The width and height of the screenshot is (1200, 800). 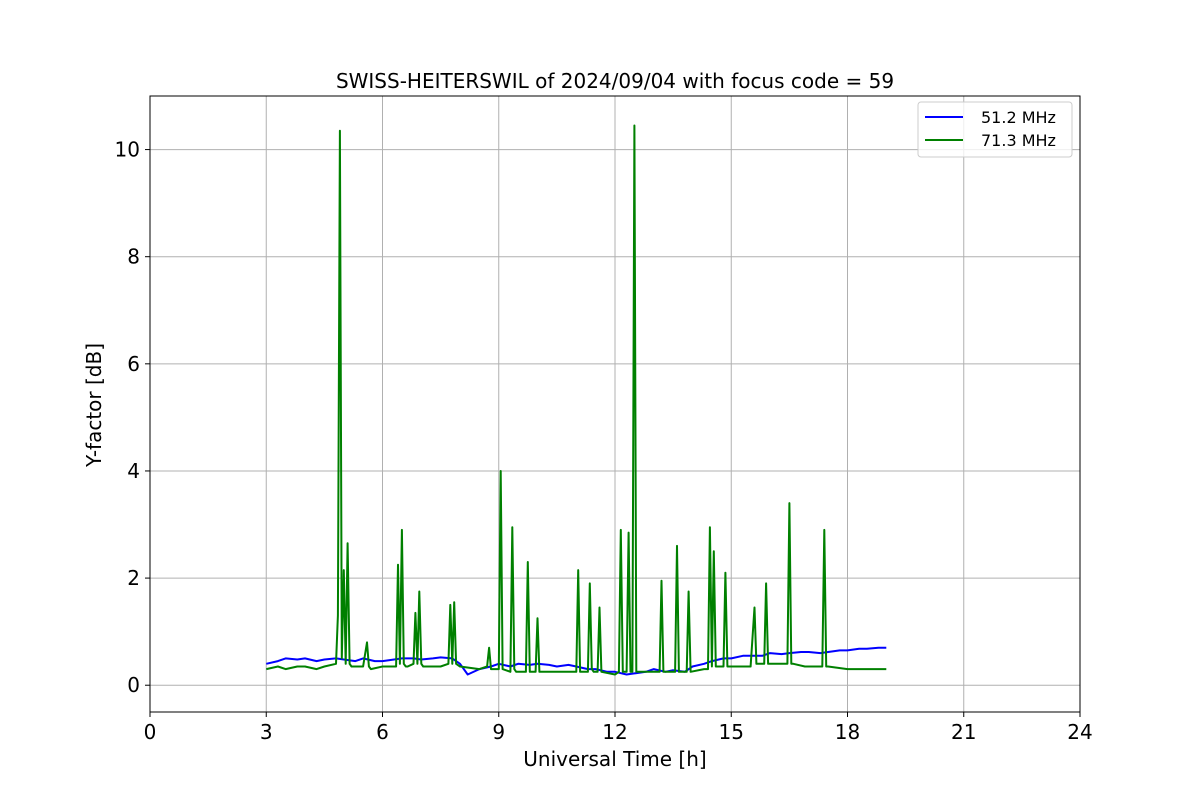 What do you see at coordinates (133, 364) in the screenshot?
I see `y-tick-label-6: 6` at bounding box center [133, 364].